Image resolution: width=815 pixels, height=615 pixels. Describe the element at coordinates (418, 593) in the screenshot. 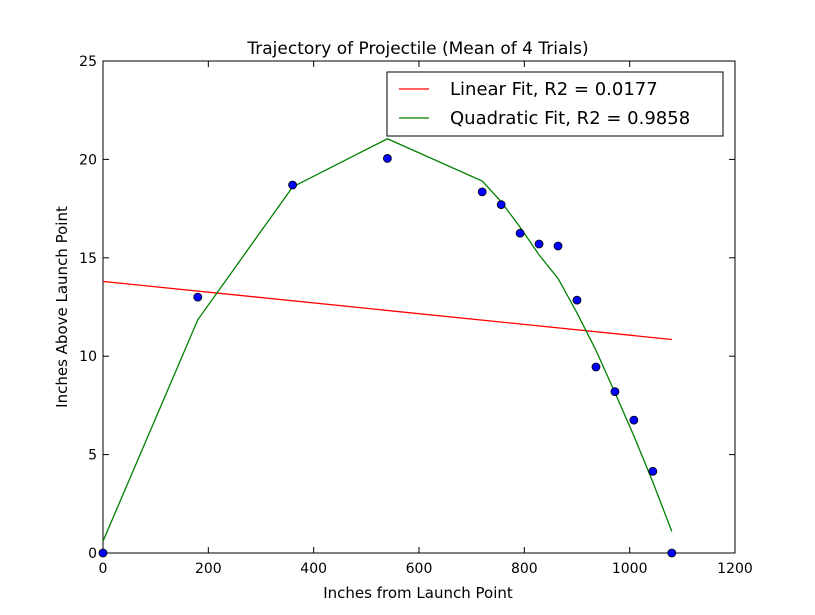

I see `x-axis-label: Inches from Launch Point` at that location.